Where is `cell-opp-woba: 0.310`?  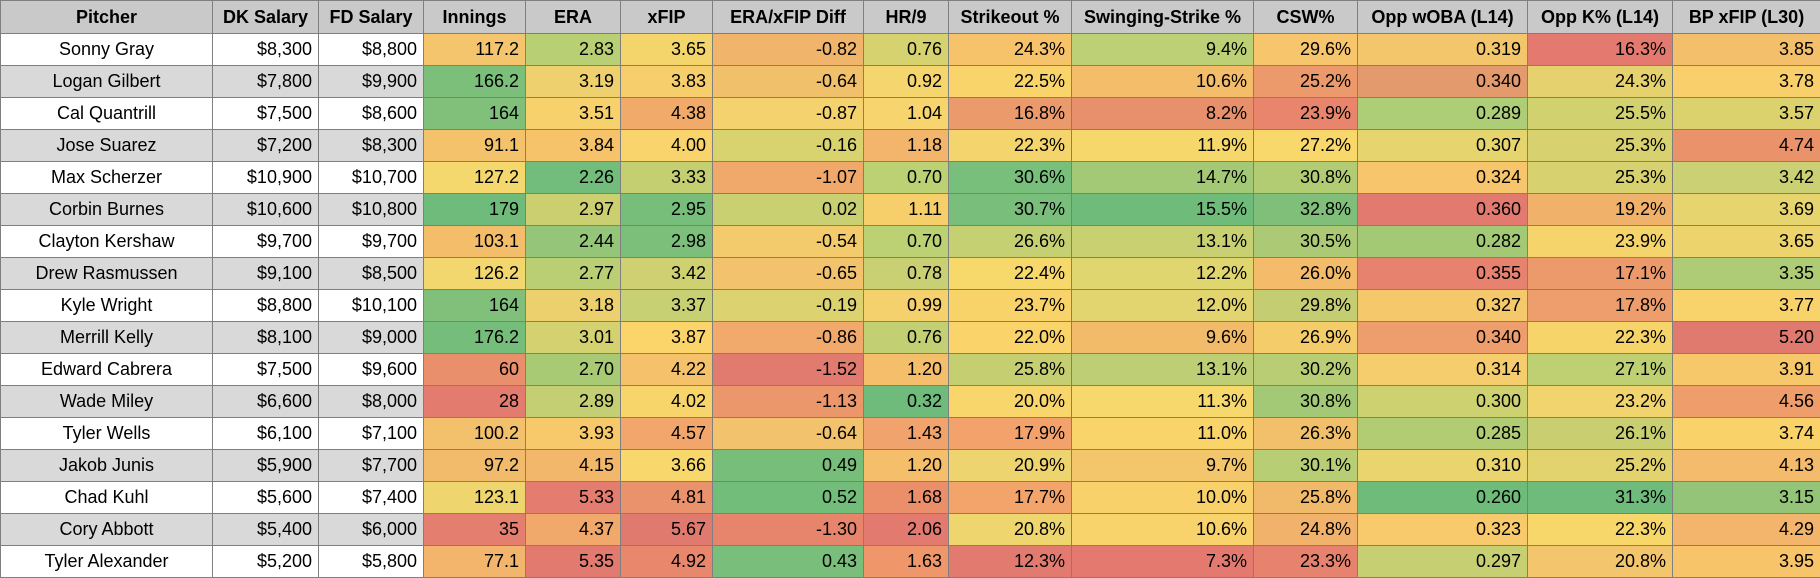
cell-opp-woba: 0.310 is located at coordinates (1442, 465).